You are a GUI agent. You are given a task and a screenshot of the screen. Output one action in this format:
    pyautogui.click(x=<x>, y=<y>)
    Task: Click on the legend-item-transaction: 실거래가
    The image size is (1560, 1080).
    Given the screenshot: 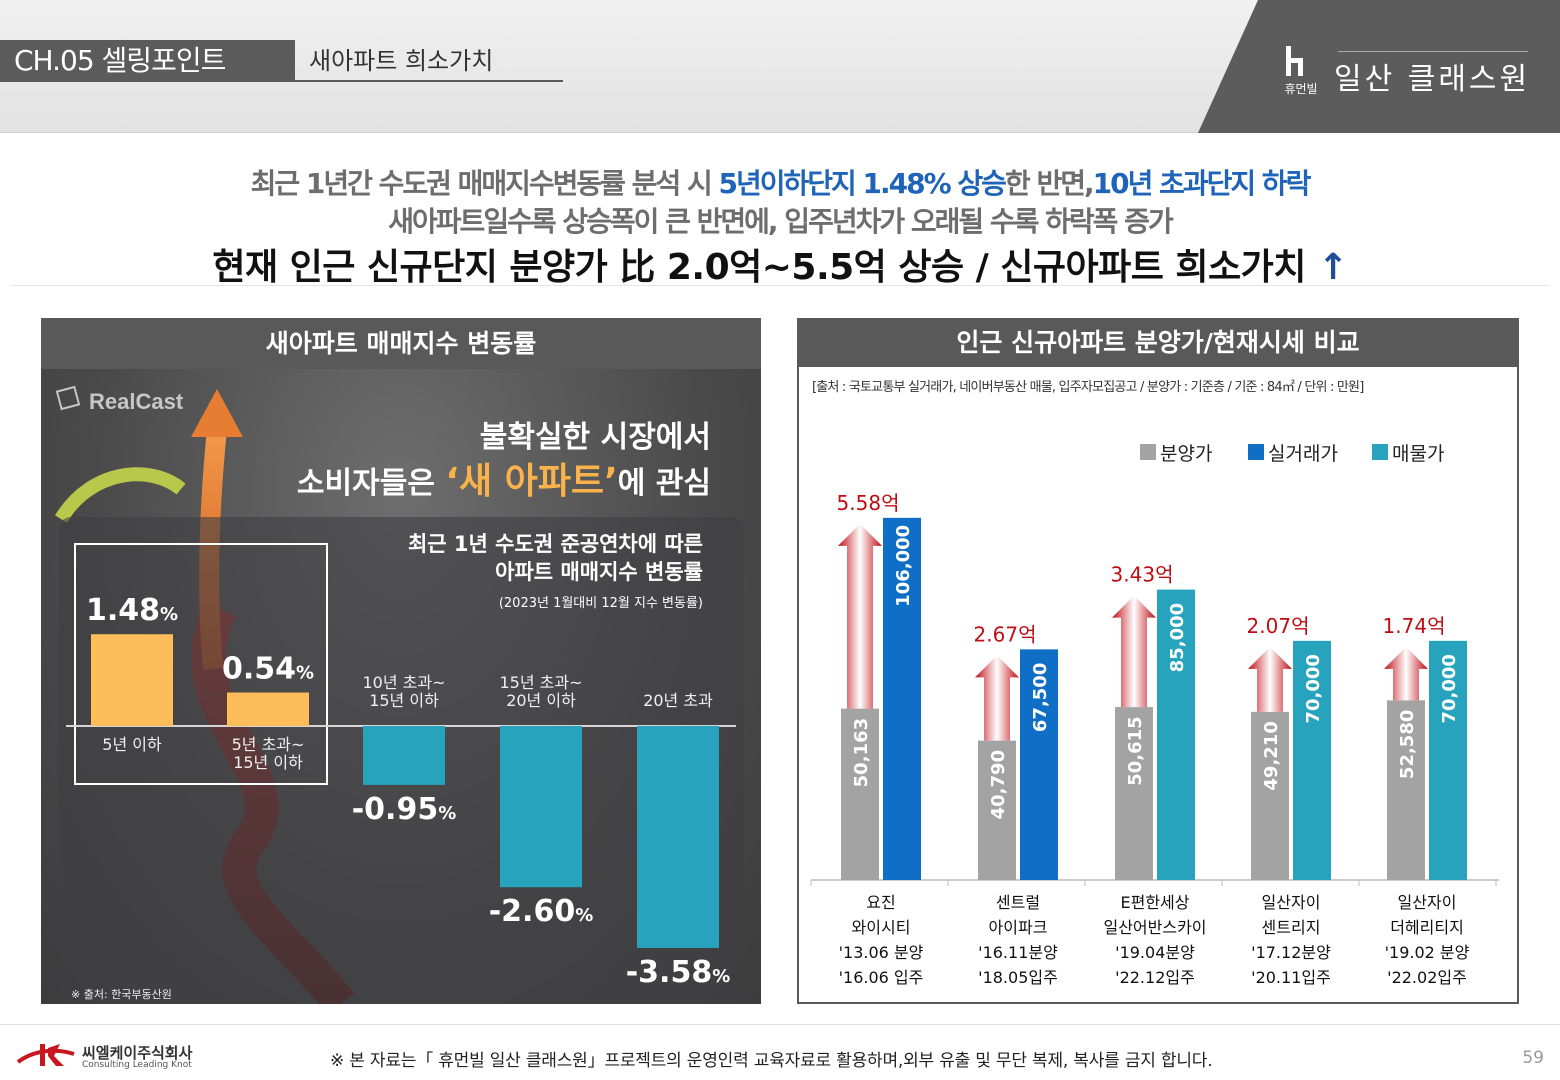 What is the action you would take?
    pyautogui.click(x=1293, y=452)
    